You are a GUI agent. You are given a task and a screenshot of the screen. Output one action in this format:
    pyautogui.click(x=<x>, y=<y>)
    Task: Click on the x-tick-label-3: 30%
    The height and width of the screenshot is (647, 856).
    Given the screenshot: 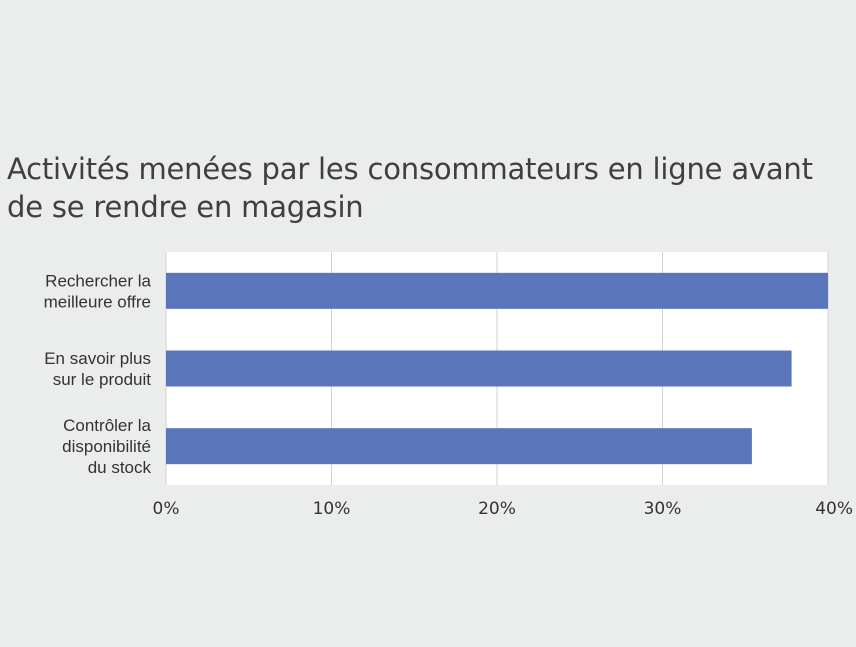 What is the action you would take?
    pyautogui.click(x=663, y=509)
    